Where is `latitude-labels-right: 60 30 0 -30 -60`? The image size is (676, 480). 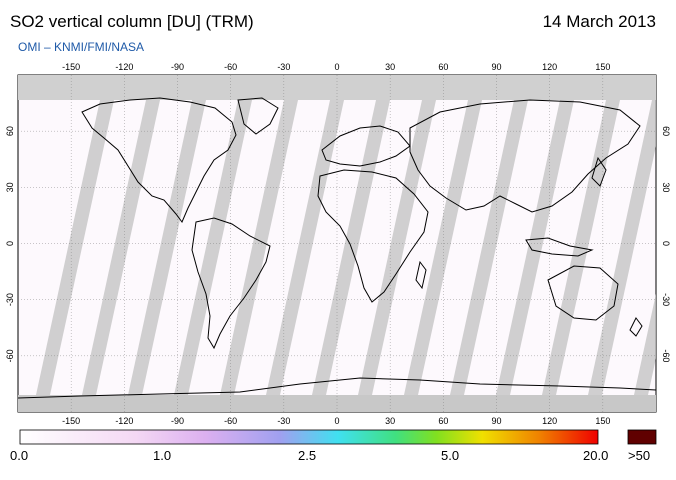
latitude-labels-right: 60 30 0 -30 -60 is located at coordinates (666, 244).